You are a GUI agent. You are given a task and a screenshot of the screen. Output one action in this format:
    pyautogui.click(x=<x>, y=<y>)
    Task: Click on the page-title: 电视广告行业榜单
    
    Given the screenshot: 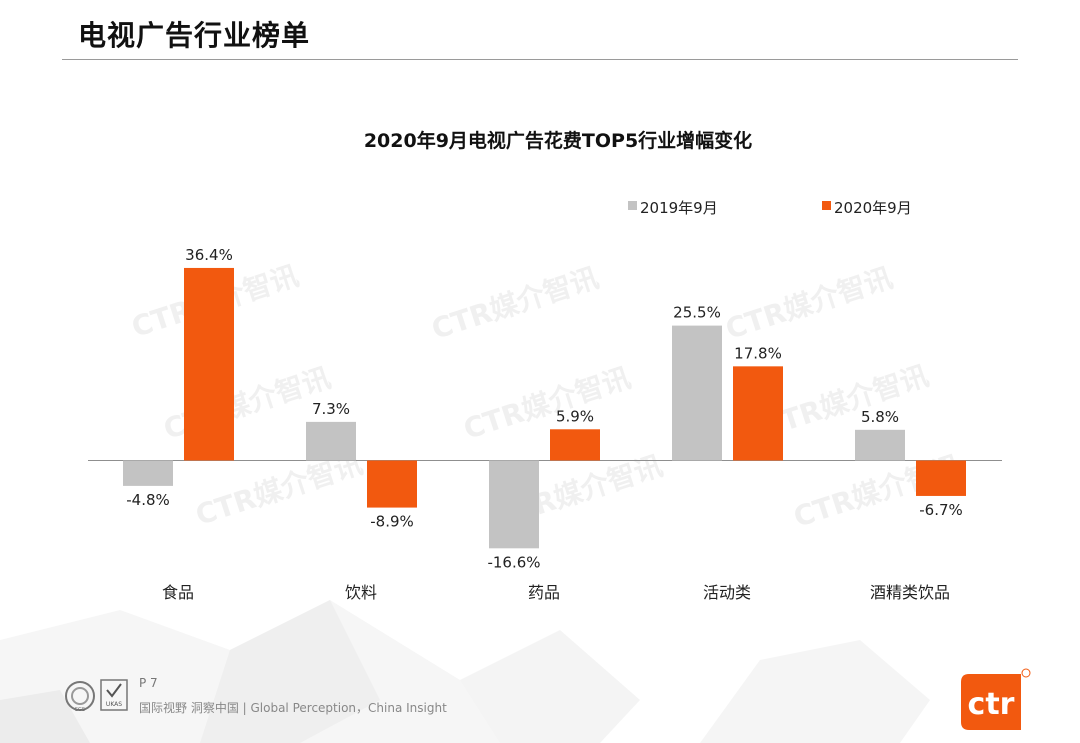 What is the action you would take?
    pyautogui.click(x=194, y=35)
    